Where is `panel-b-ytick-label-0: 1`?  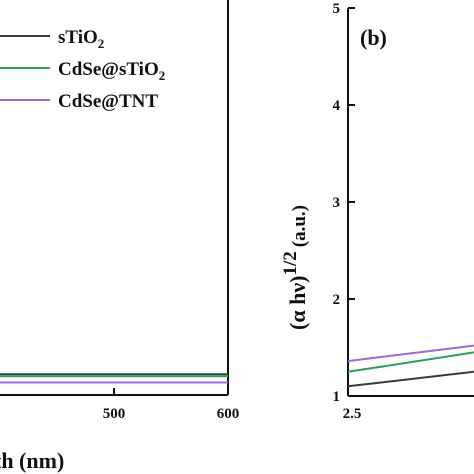 panel-b-ytick-label-0: 1 is located at coordinates (337, 397).